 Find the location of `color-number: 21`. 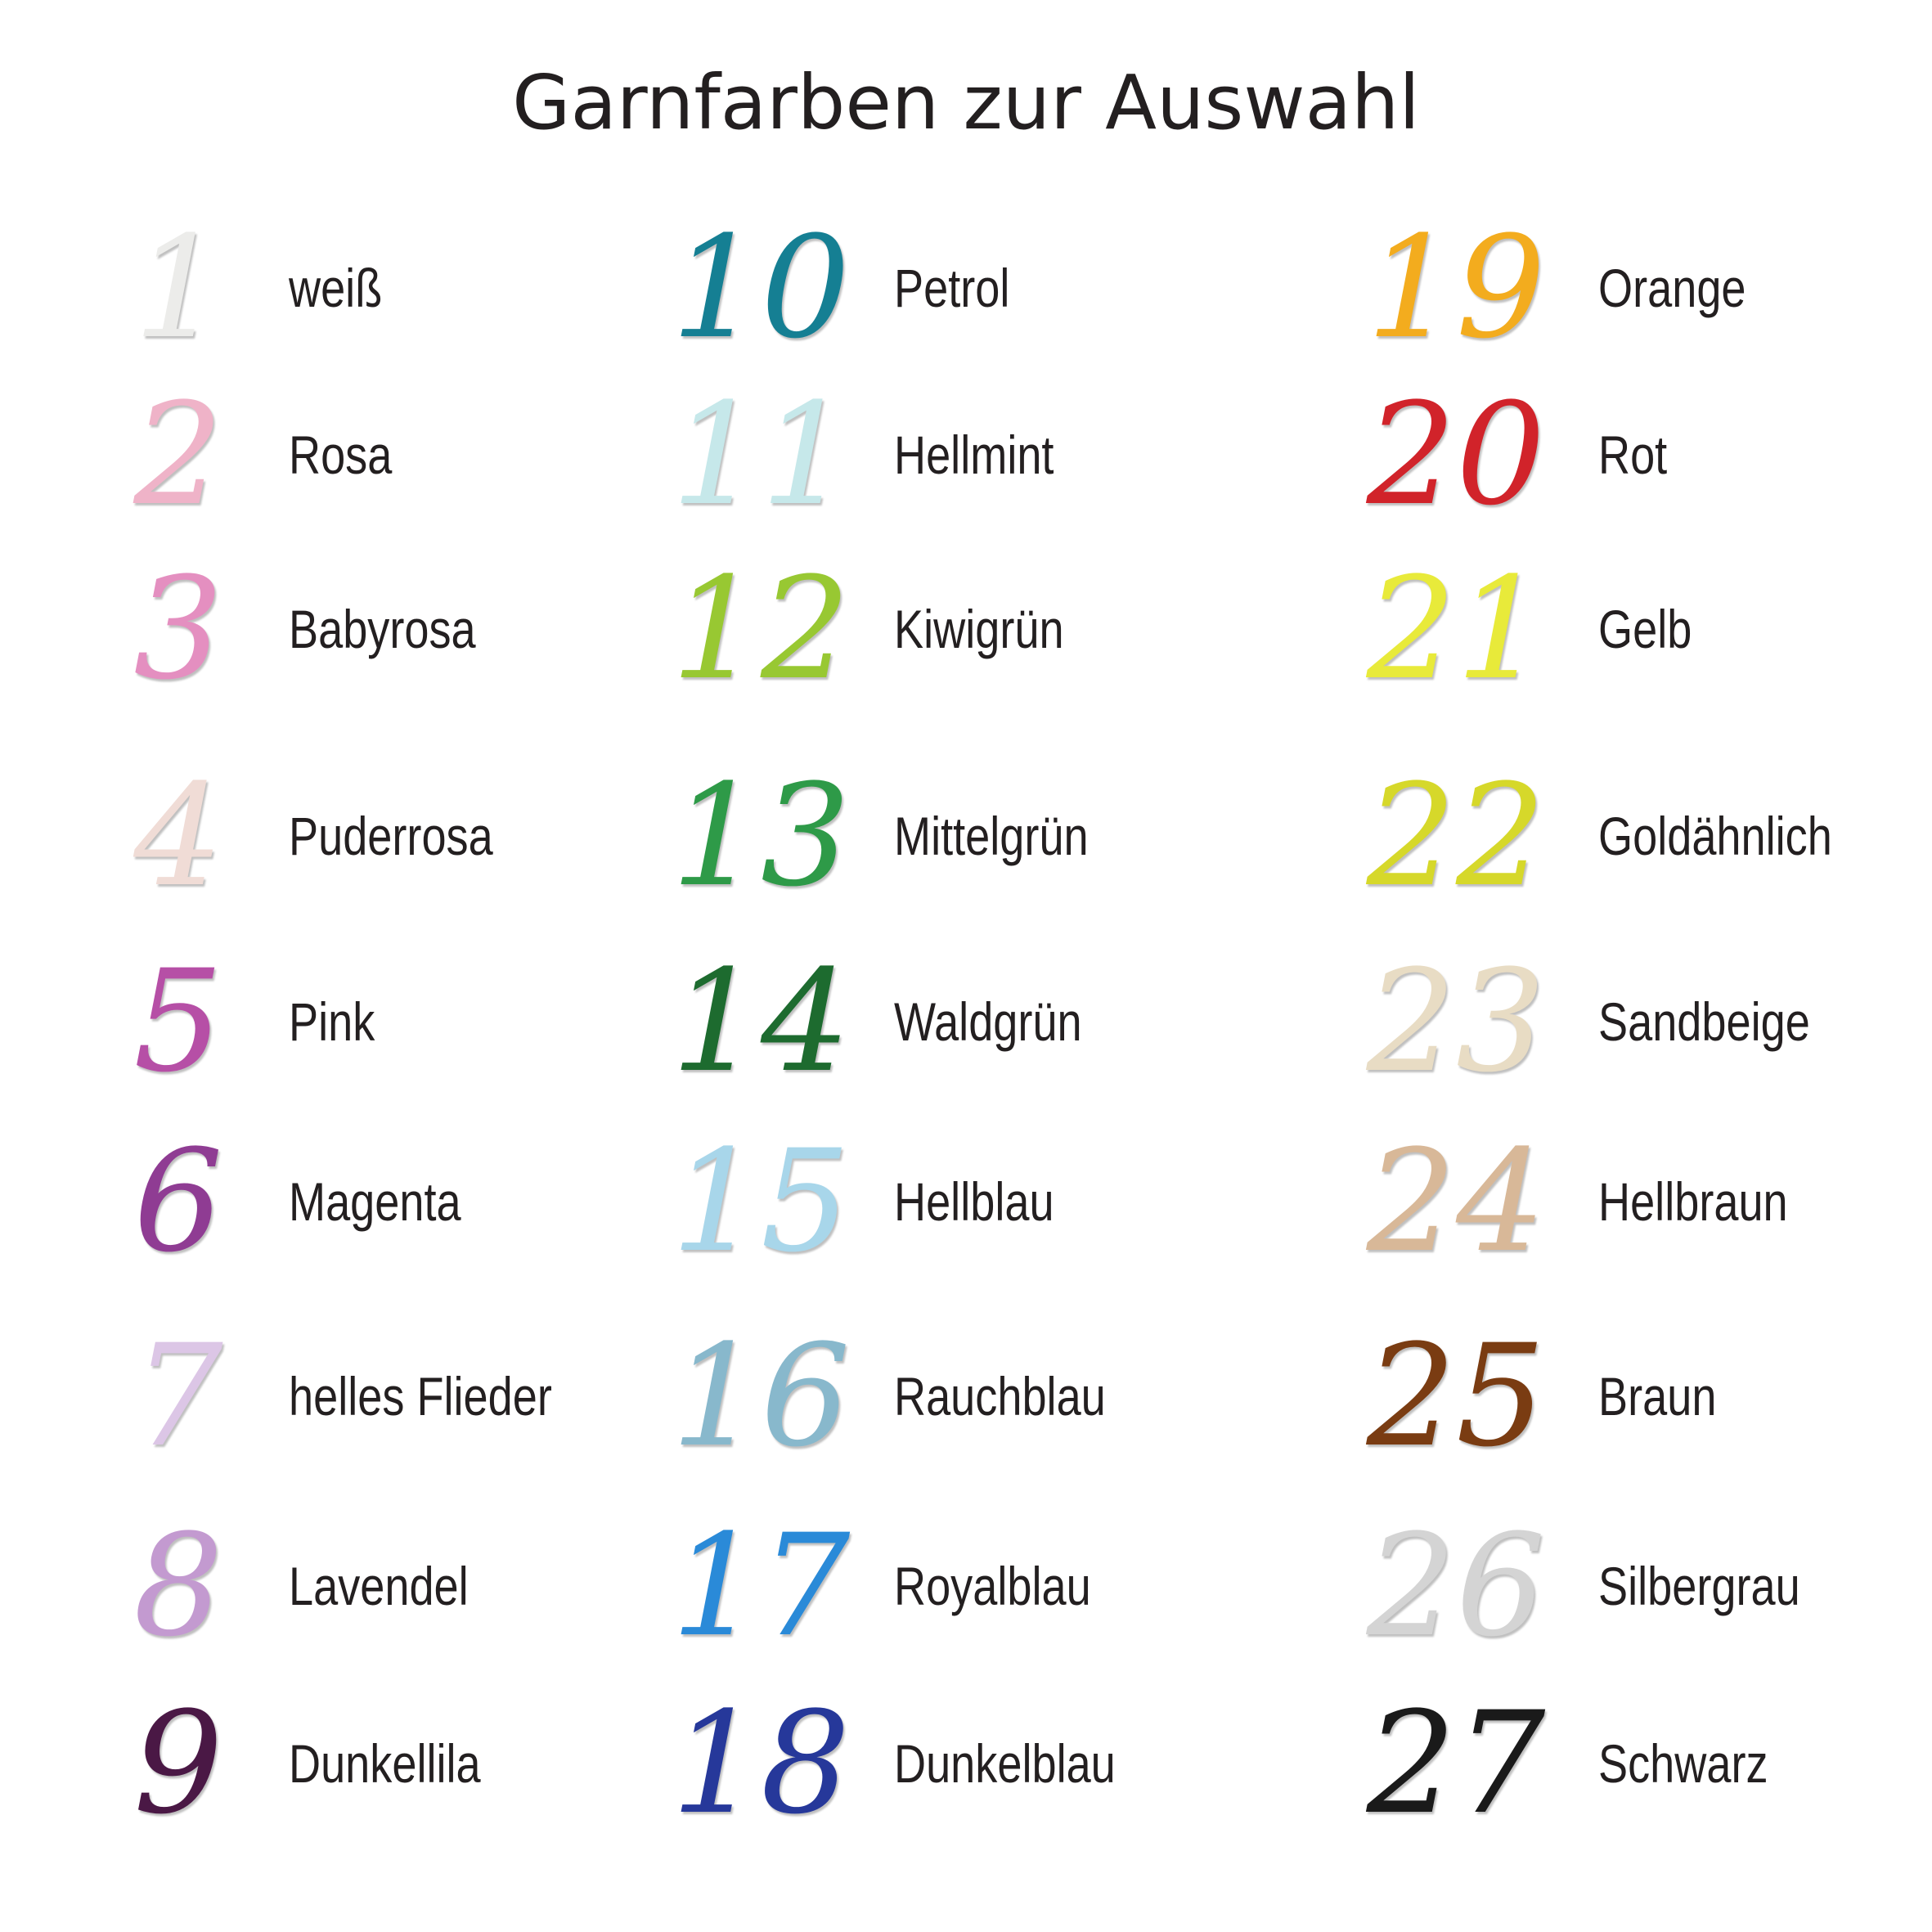

color-number: 21 is located at coordinates (1456, 628).